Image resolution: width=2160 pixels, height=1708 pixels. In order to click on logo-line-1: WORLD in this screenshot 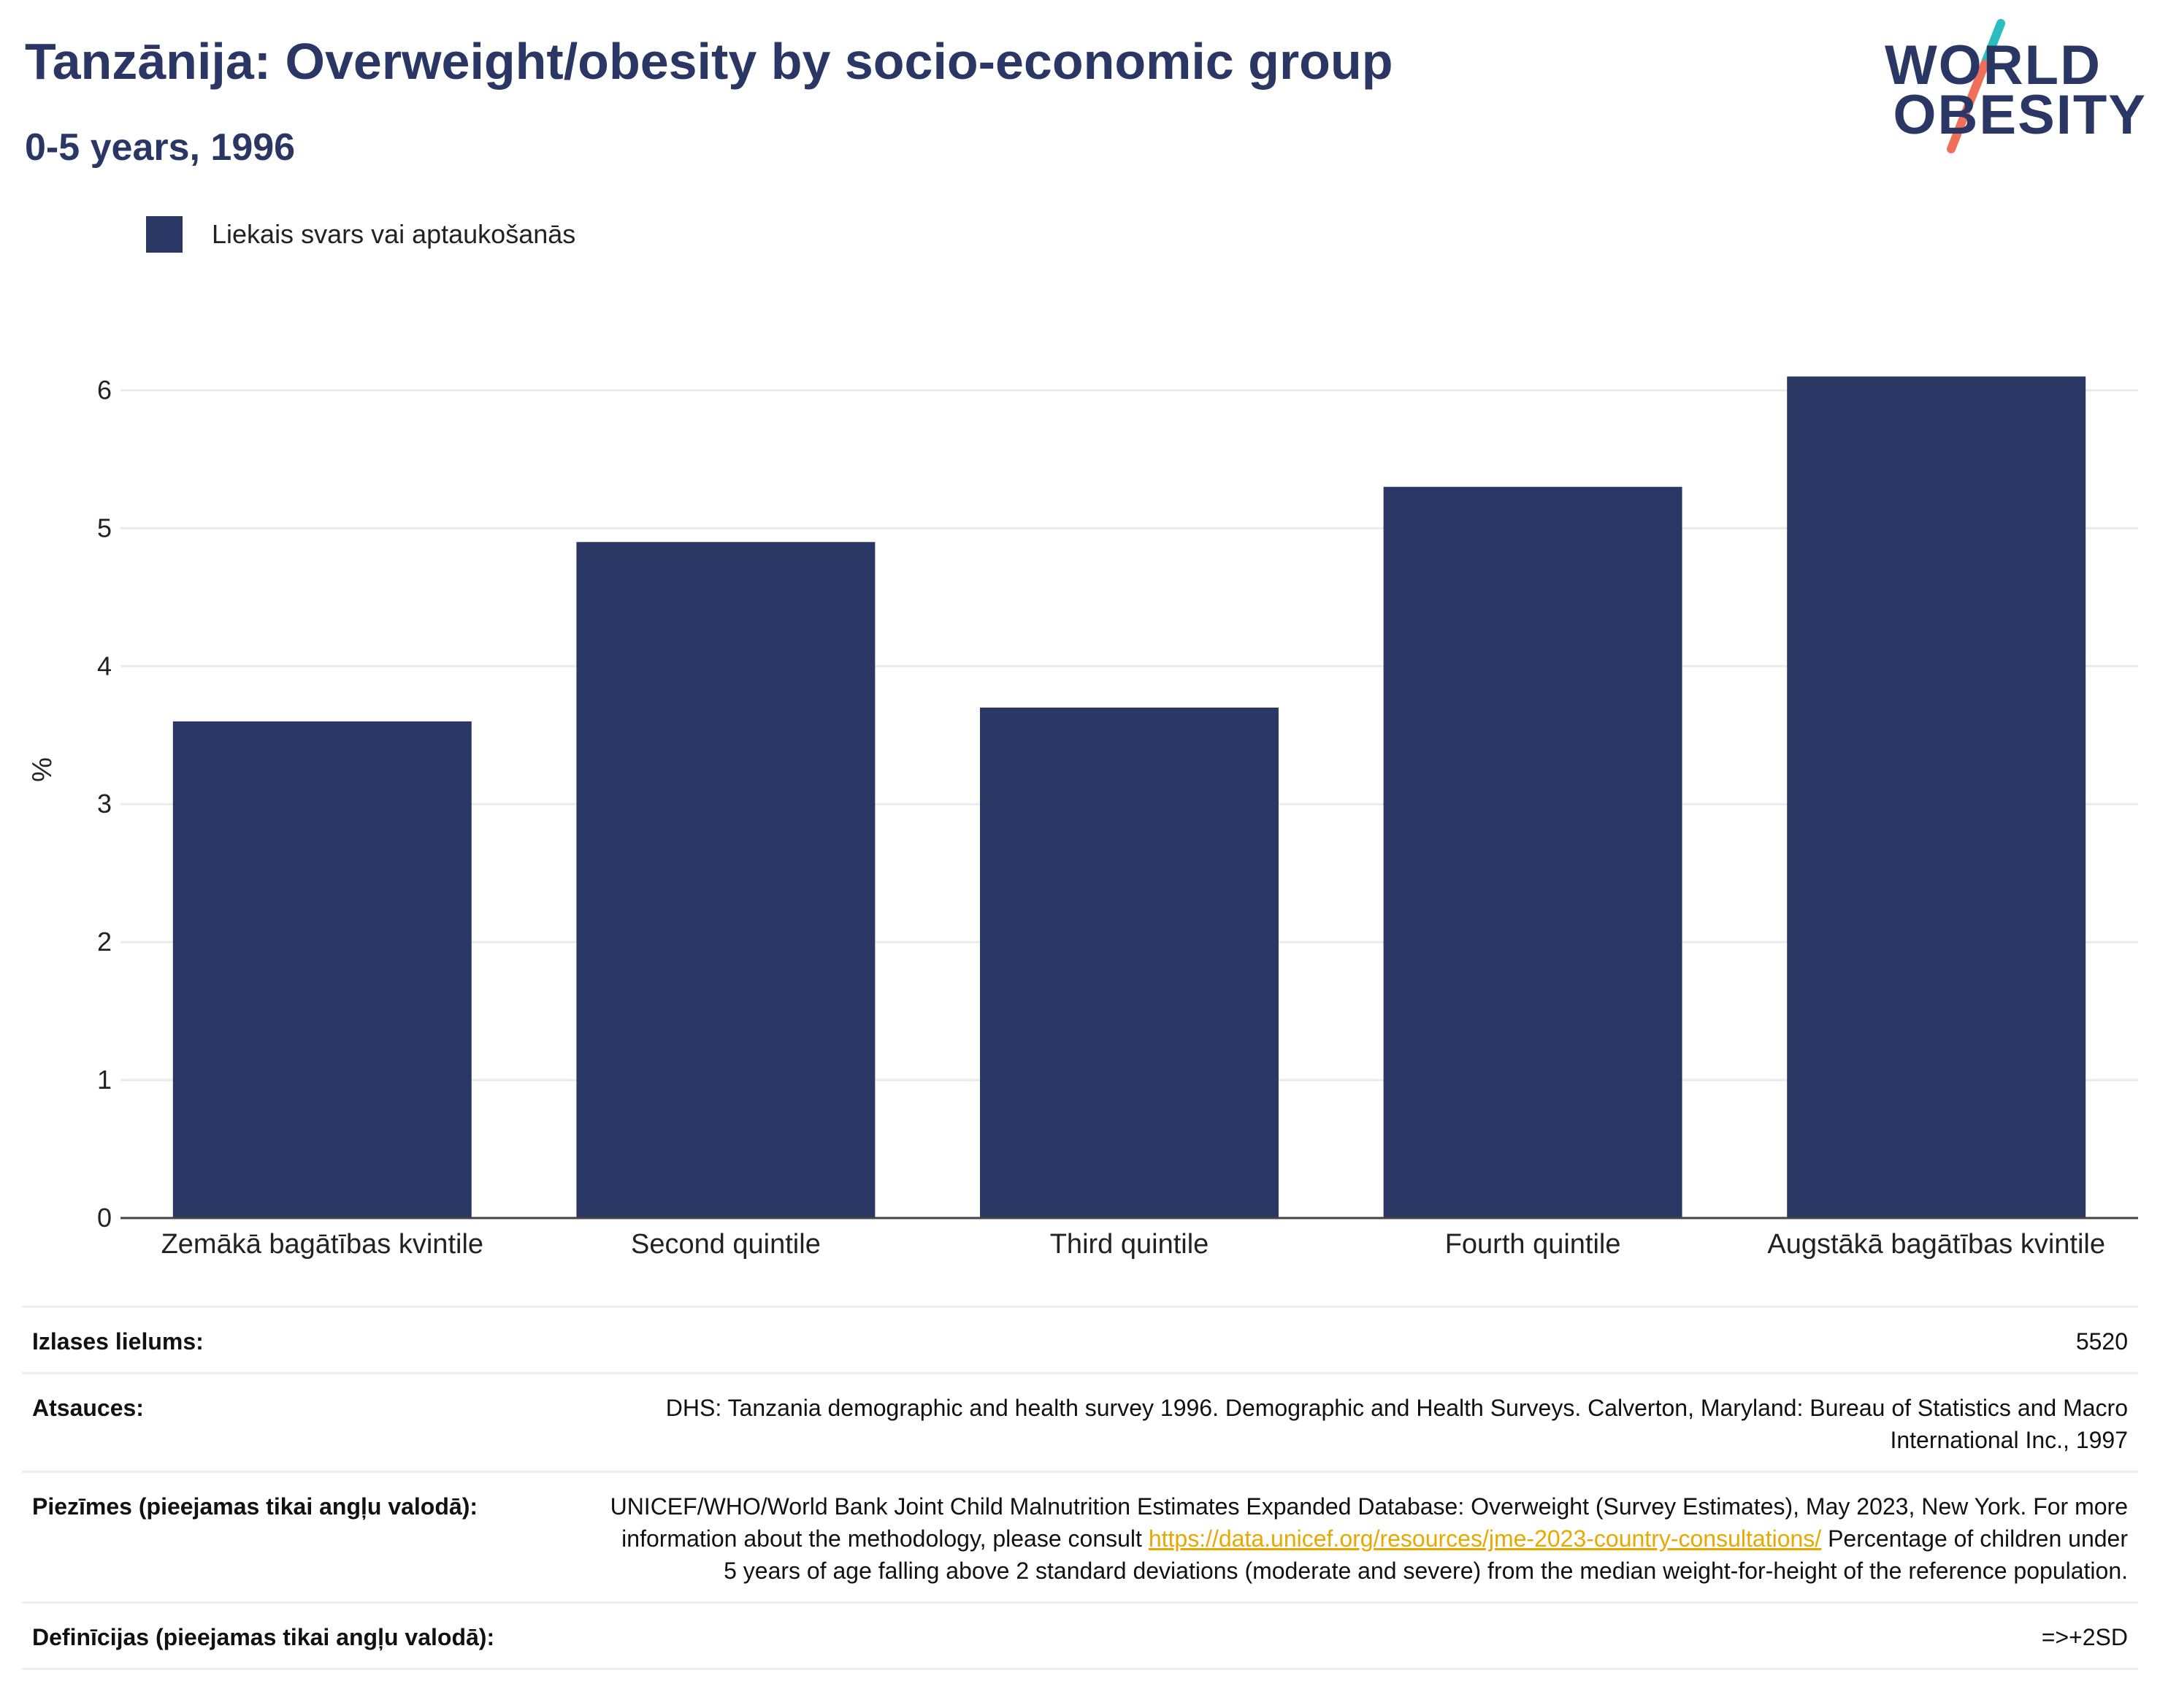, I will do `click(1993, 65)`.